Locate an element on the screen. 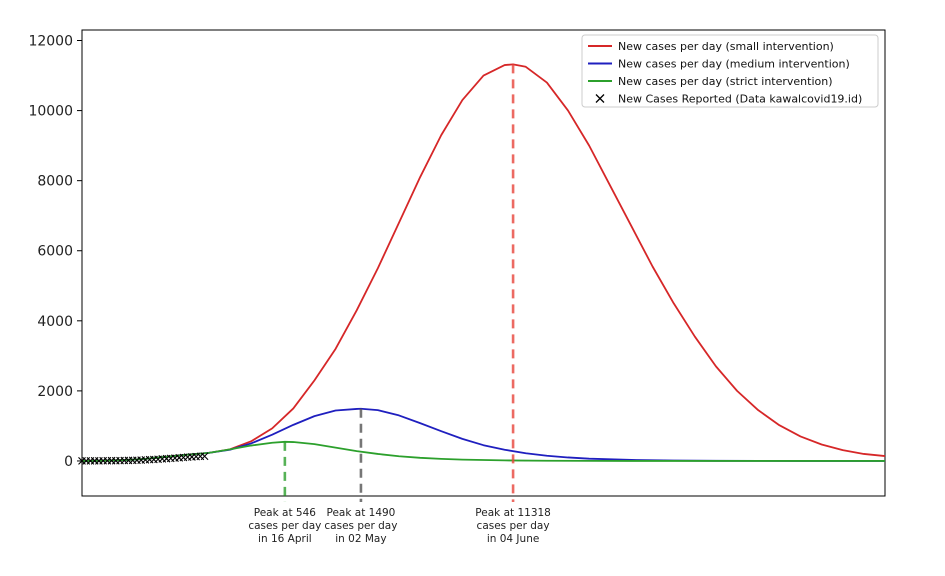 Image resolution: width=945 pixels, height=576 pixels. y-tick-label: 6000 is located at coordinates (55, 252).